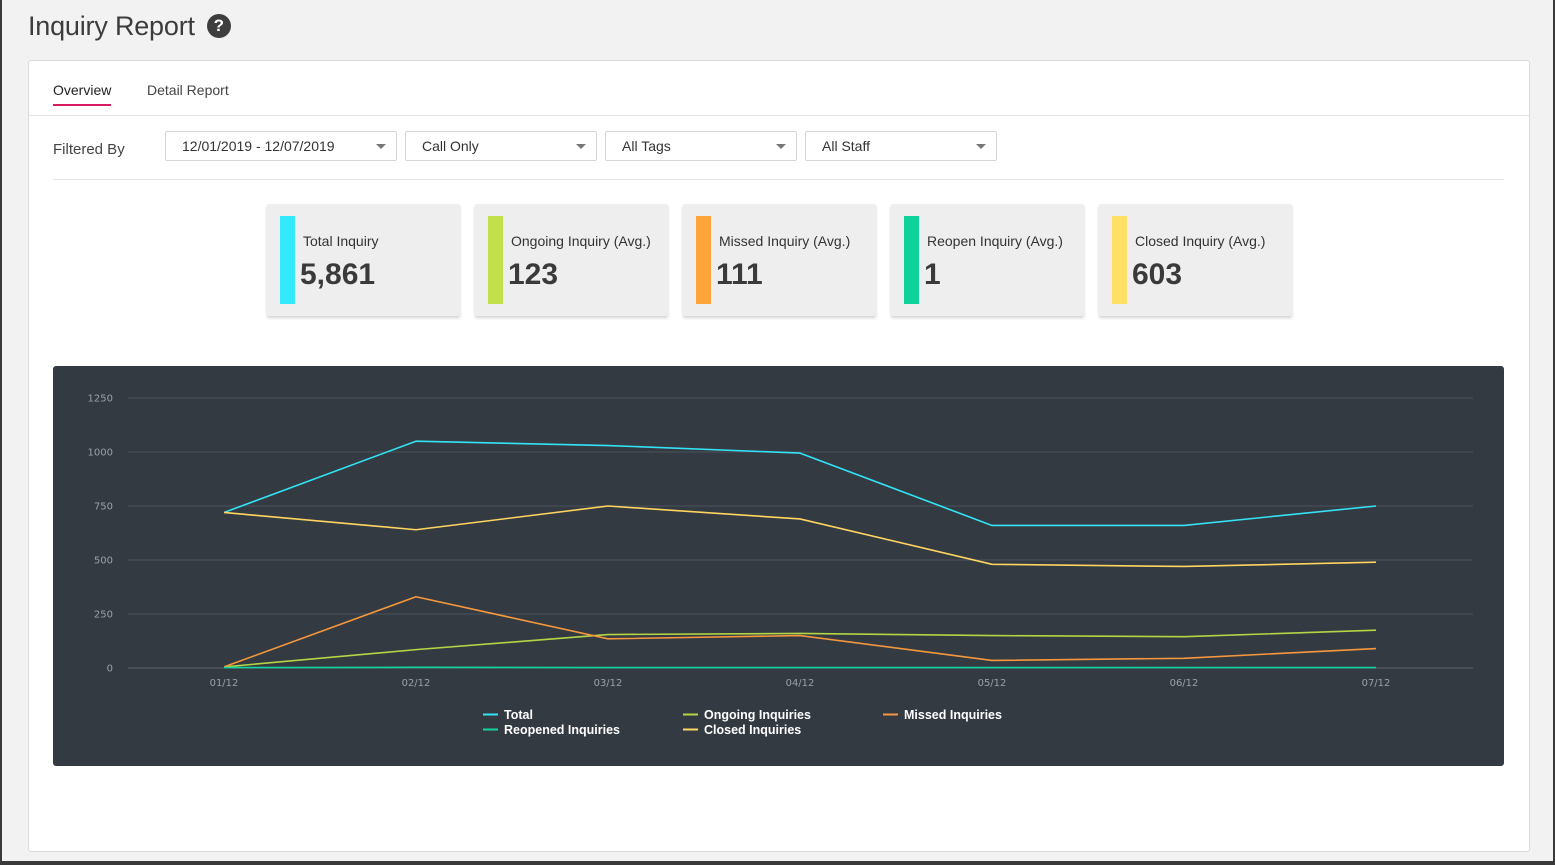 Image resolution: width=1555 pixels, height=865 pixels. I want to click on filter-label: Filtered By, so click(89, 149).